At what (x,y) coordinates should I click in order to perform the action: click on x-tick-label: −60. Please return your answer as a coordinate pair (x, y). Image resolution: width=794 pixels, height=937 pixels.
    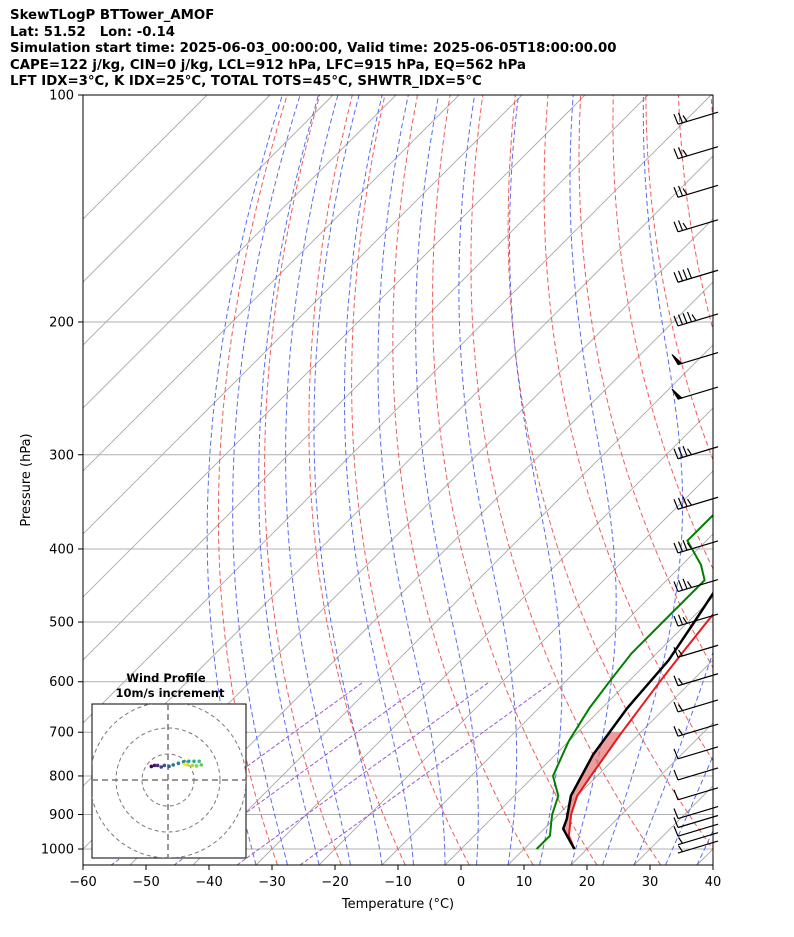
    Looking at the image, I should click on (82, 882).